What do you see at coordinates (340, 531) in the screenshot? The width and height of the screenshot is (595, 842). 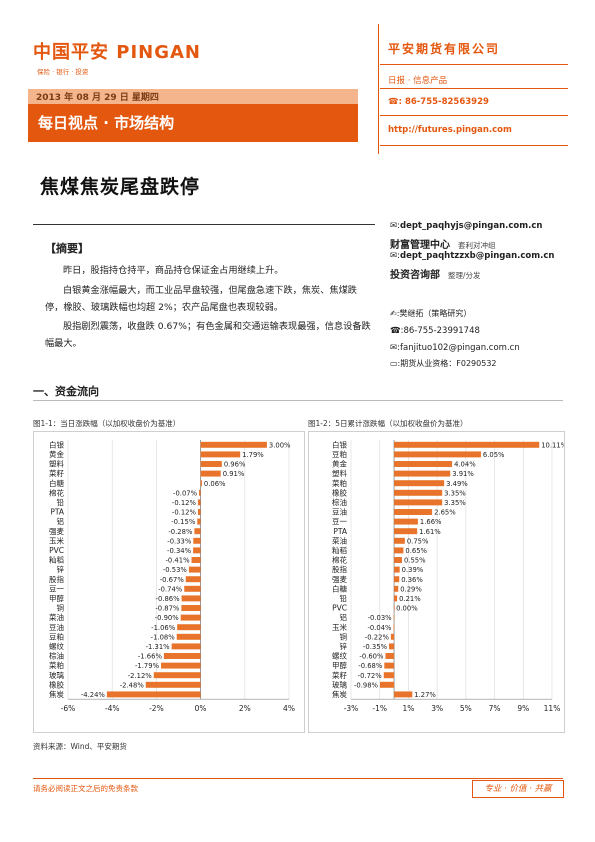 I see `category-label: PTA` at bounding box center [340, 531].